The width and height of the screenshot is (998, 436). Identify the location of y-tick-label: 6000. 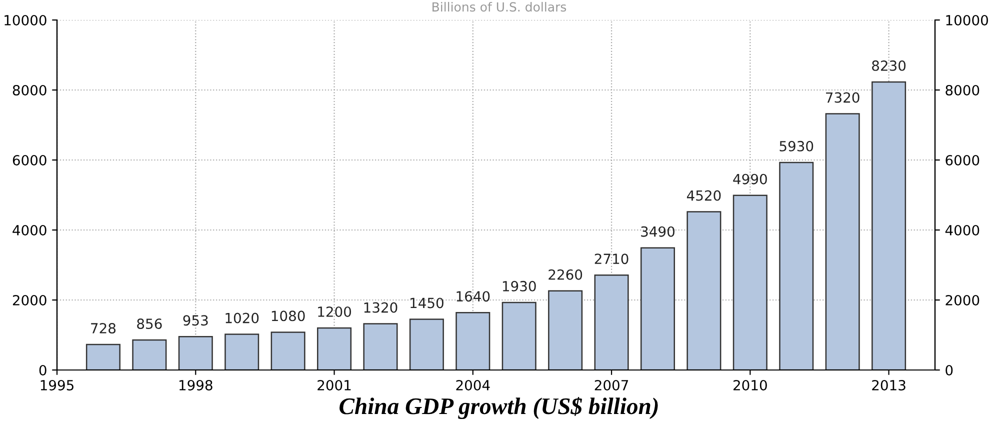
(29, 160).